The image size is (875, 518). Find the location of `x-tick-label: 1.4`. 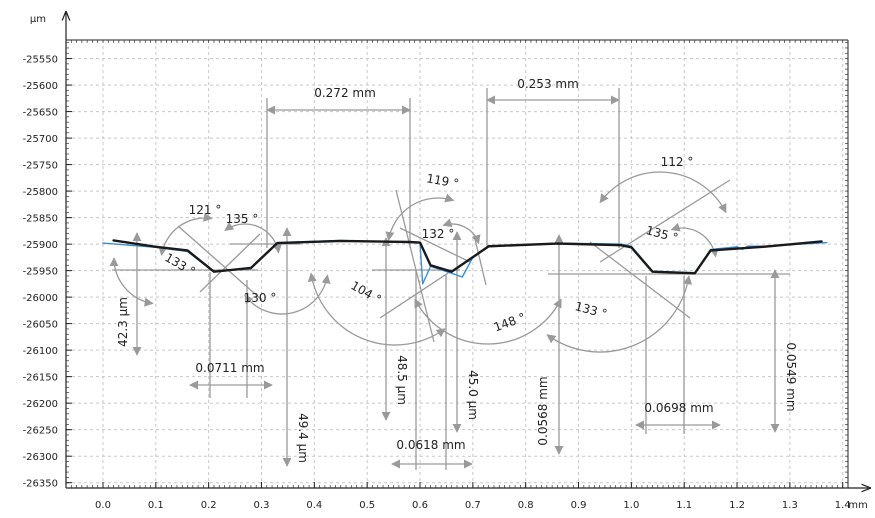

x-tick-label: 1.4 is located at coordinates (843, 505).